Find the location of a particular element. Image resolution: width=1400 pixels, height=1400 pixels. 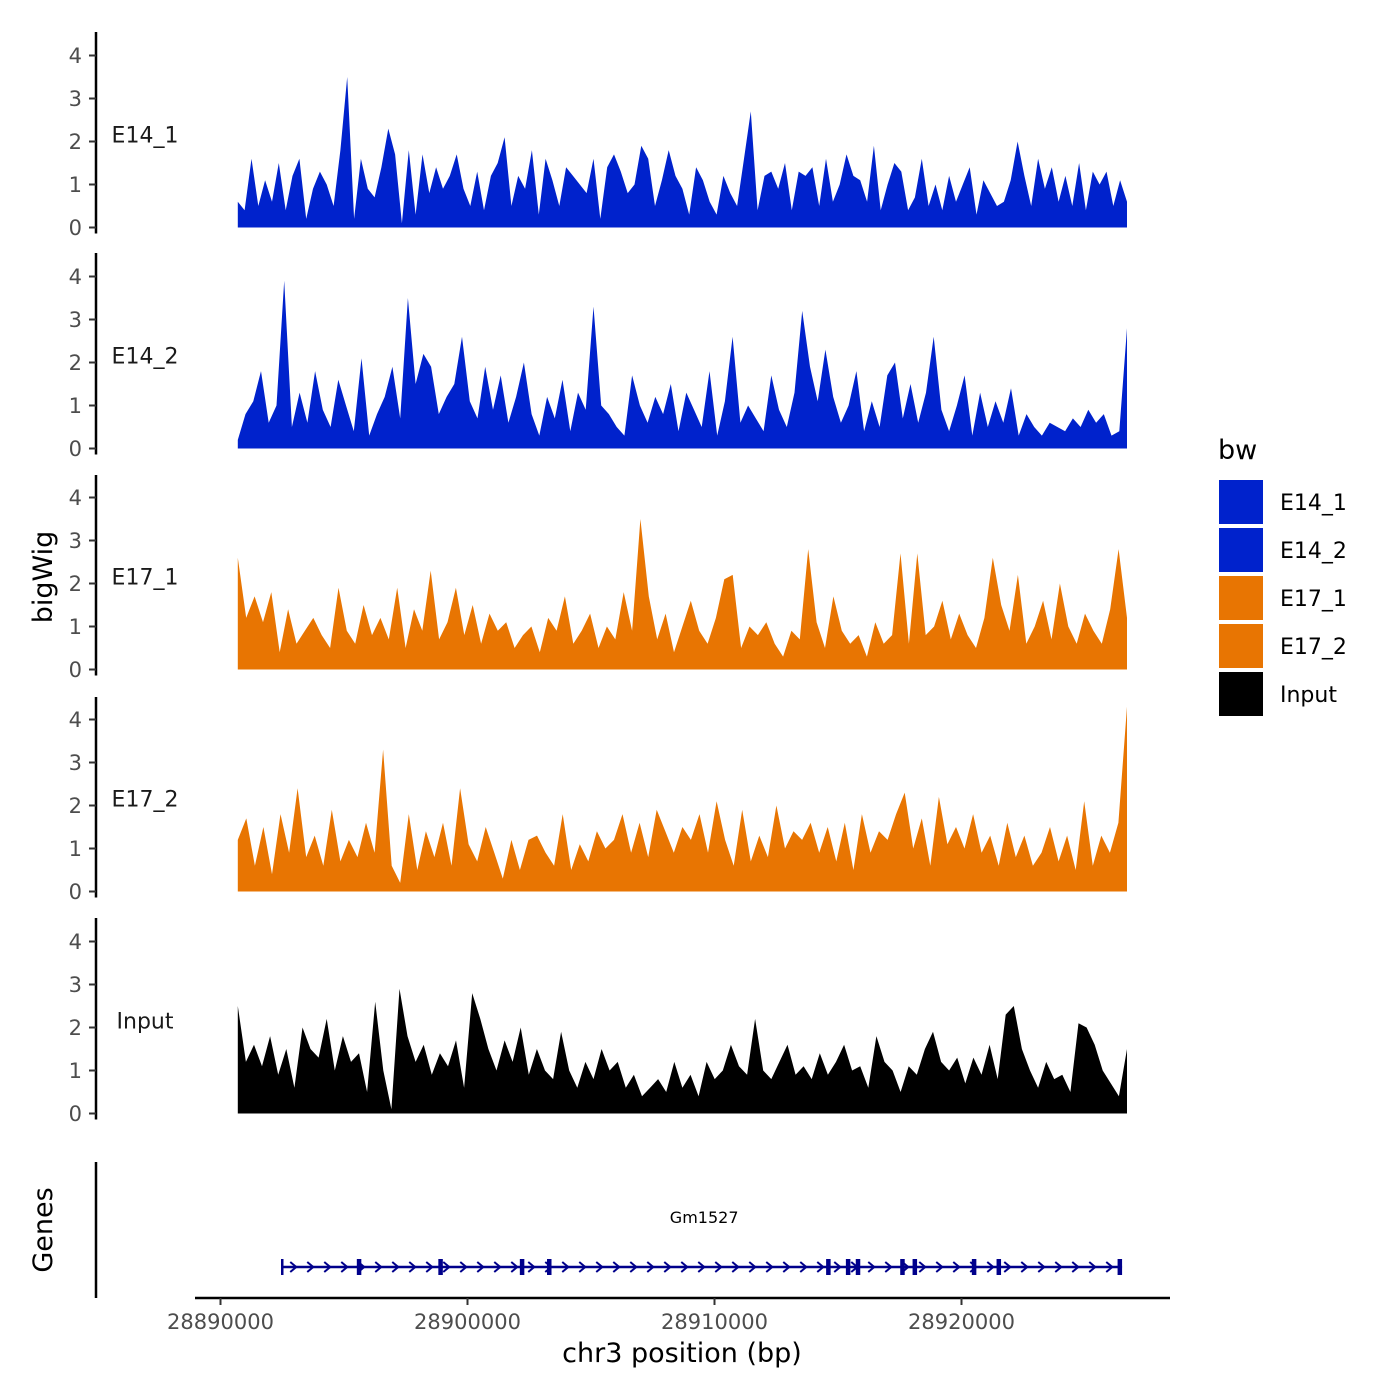

legend-item-e17_2: E17_2 is located at coordinates (1283, 646).